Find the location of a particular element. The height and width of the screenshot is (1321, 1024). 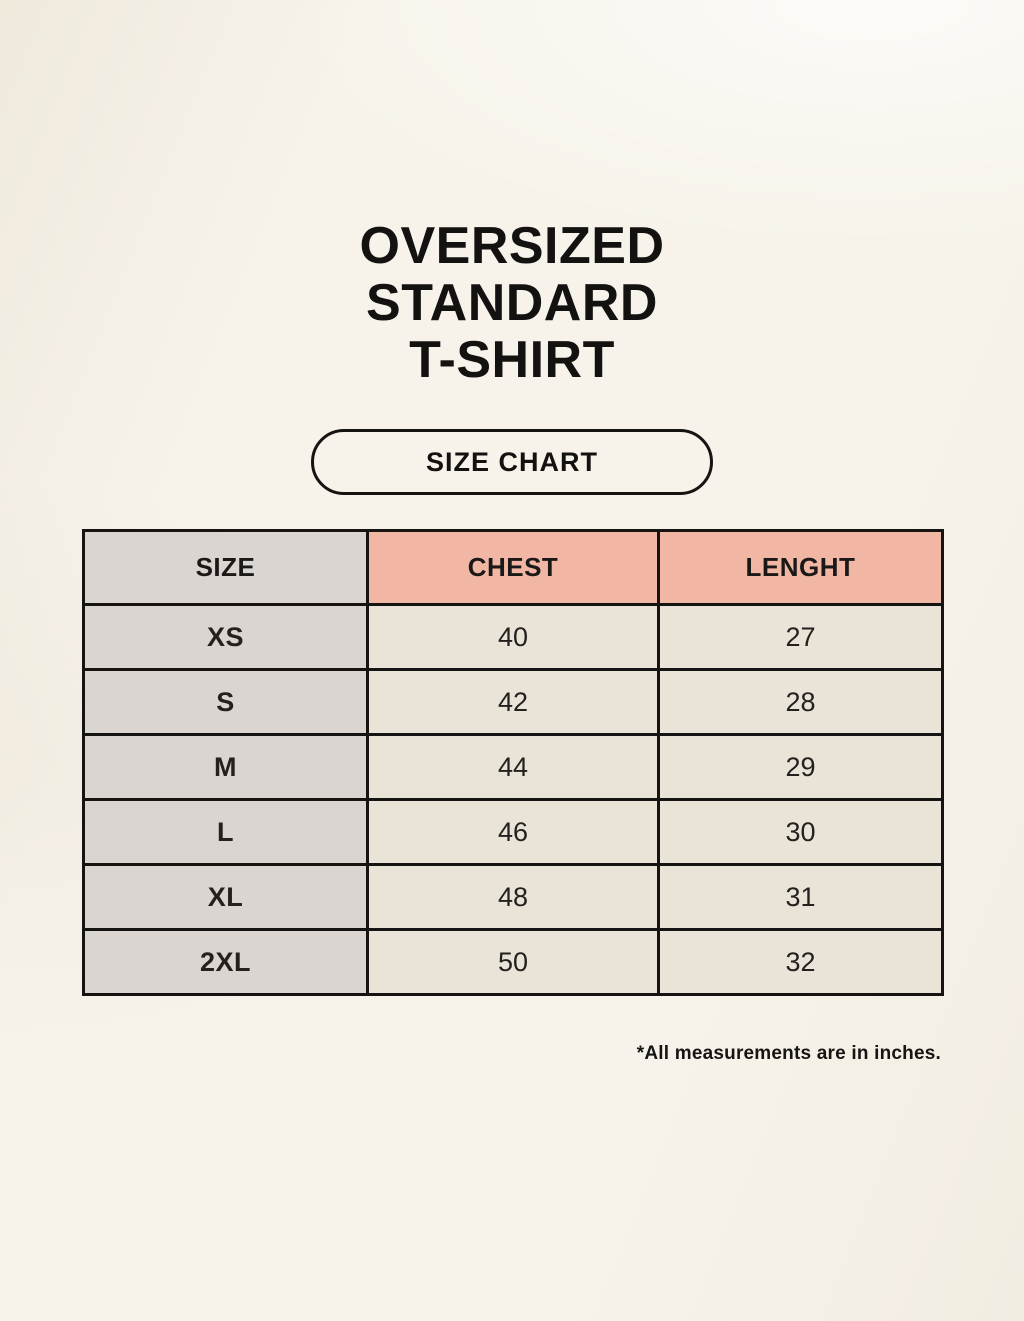

size-cell: XL is located at coordinates (225, 897).